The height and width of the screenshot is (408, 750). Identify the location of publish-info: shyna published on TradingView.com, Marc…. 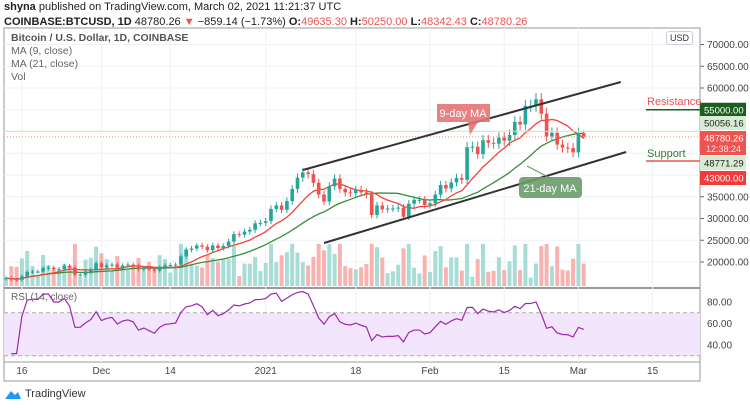
(172, 7).